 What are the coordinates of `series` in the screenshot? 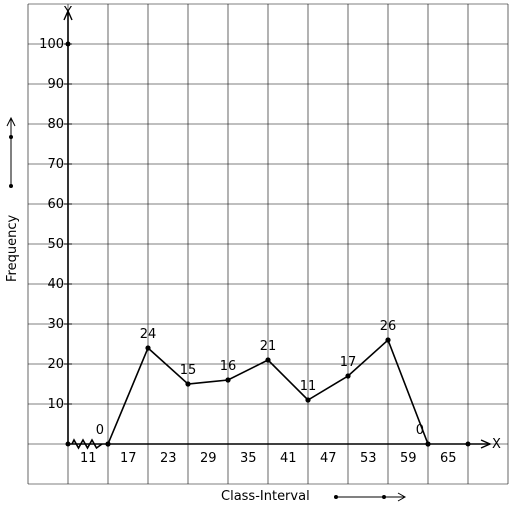 It's located at (268, 392).